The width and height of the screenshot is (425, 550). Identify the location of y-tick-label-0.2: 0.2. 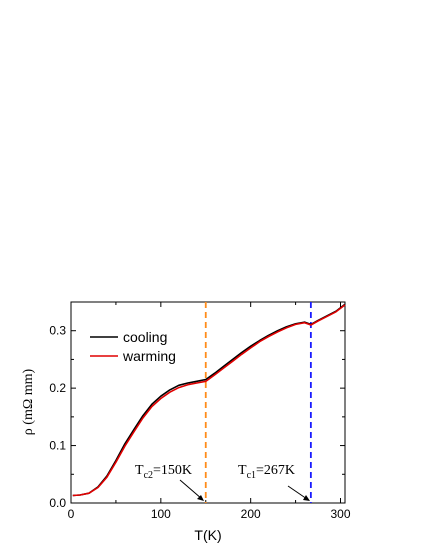
(57, 388).